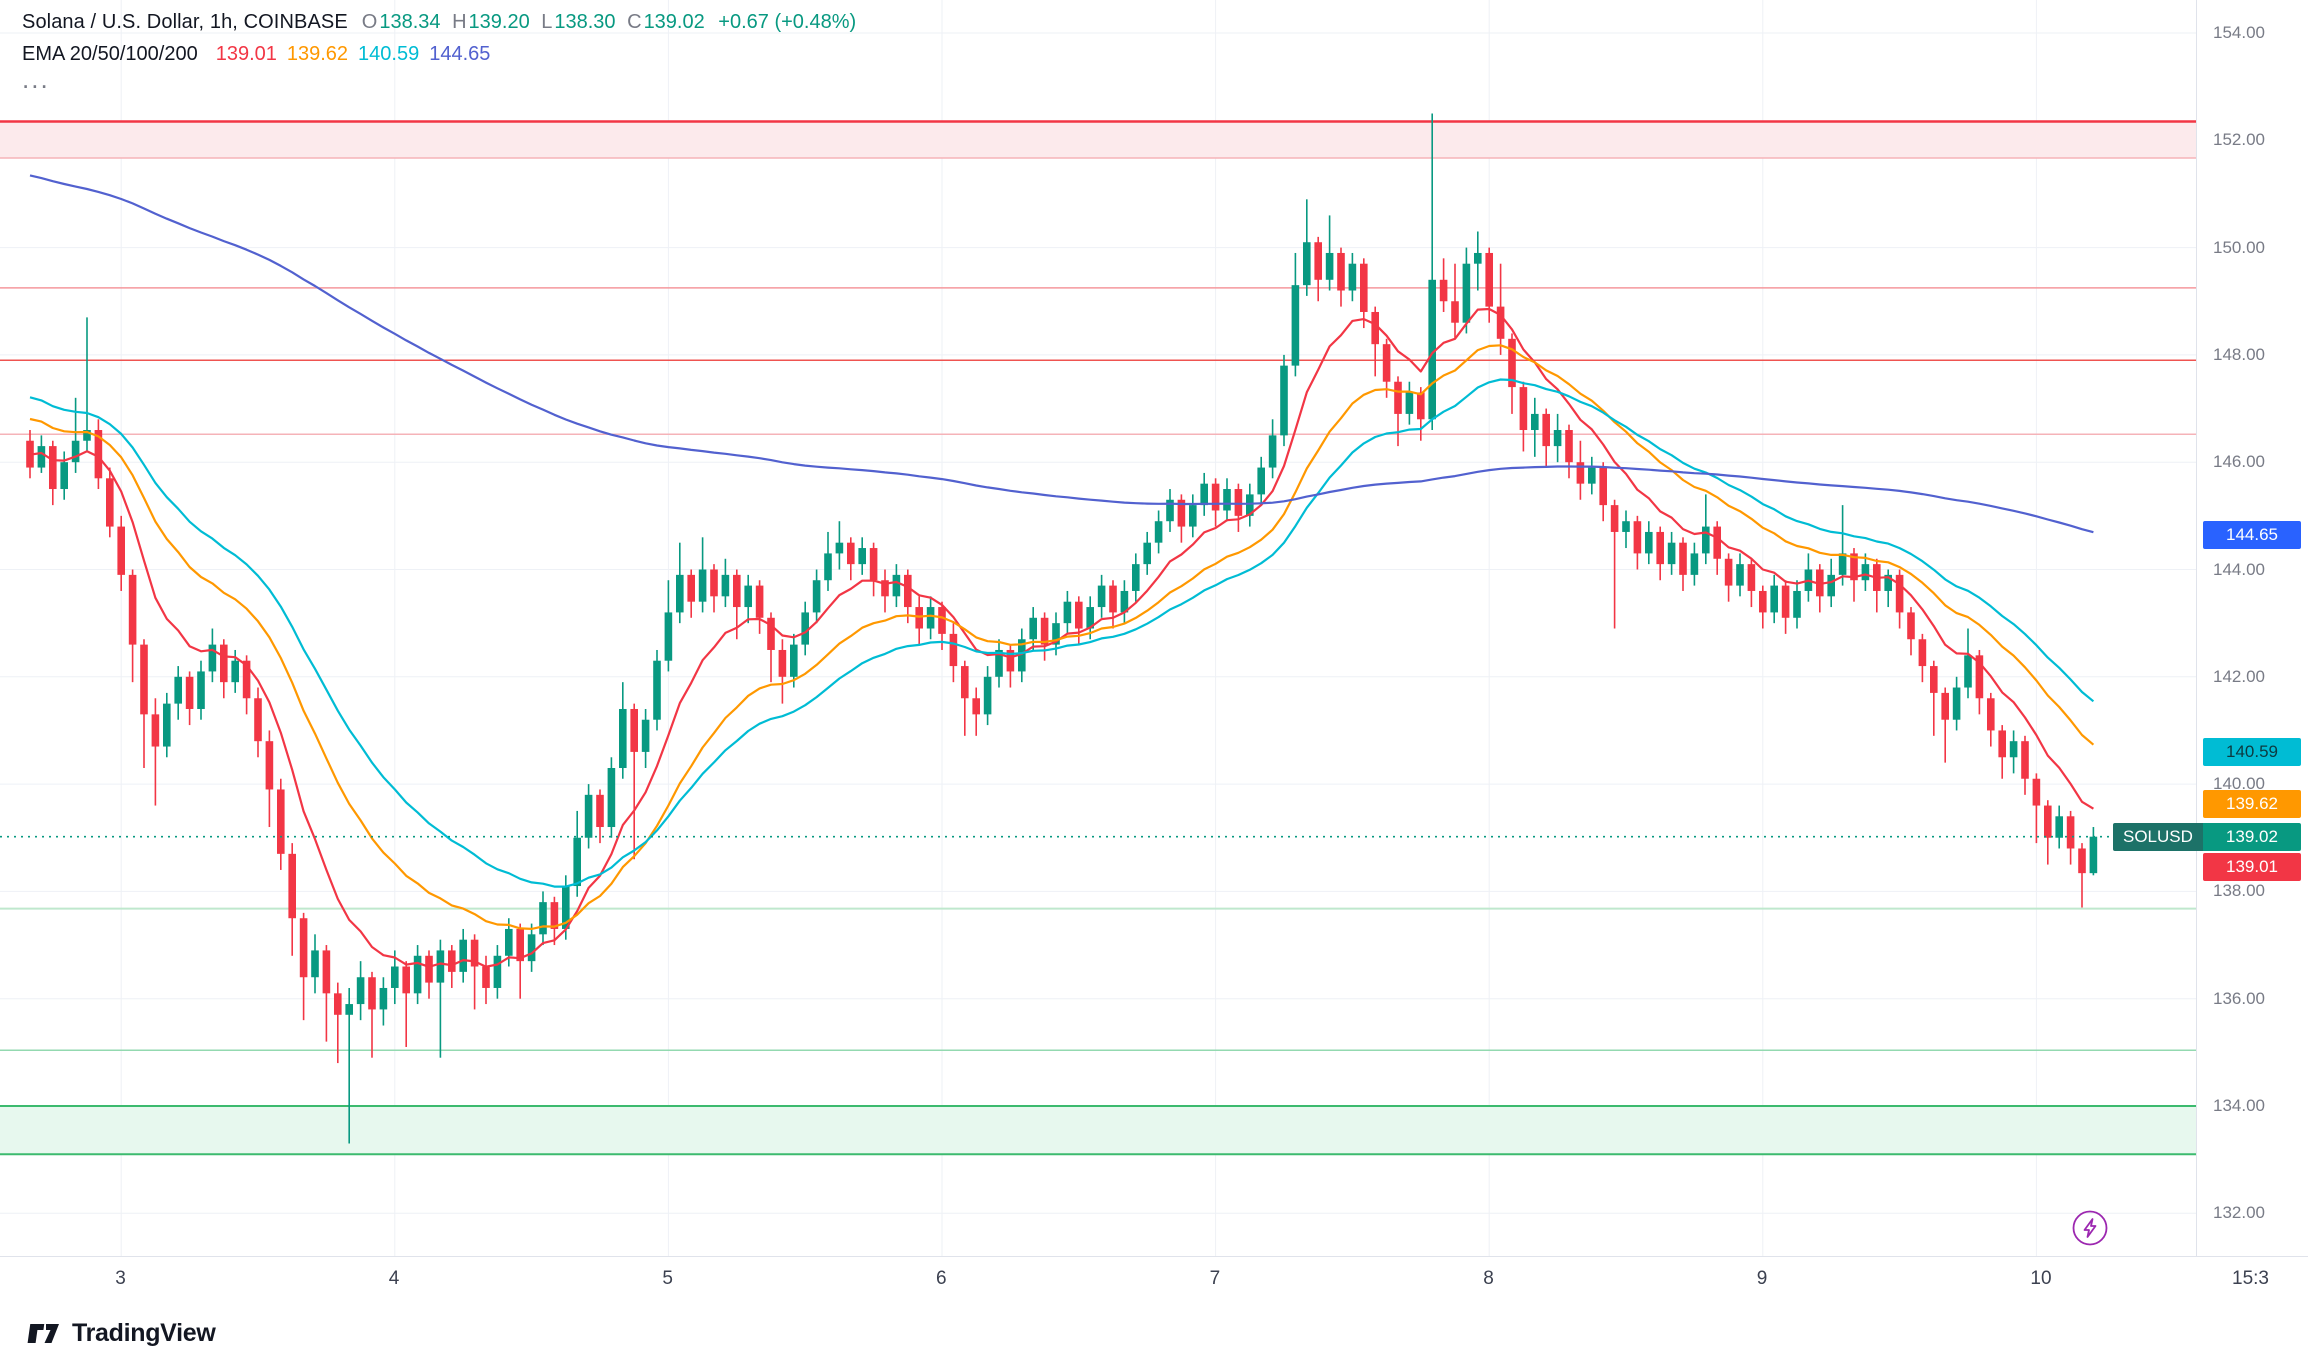  What do you see at coordinates (185, 22) in the screenshot?
I see `symbol-title: Solana / U.S. Dollar, 1h, COINBASE` at bounding box center [185, 22].